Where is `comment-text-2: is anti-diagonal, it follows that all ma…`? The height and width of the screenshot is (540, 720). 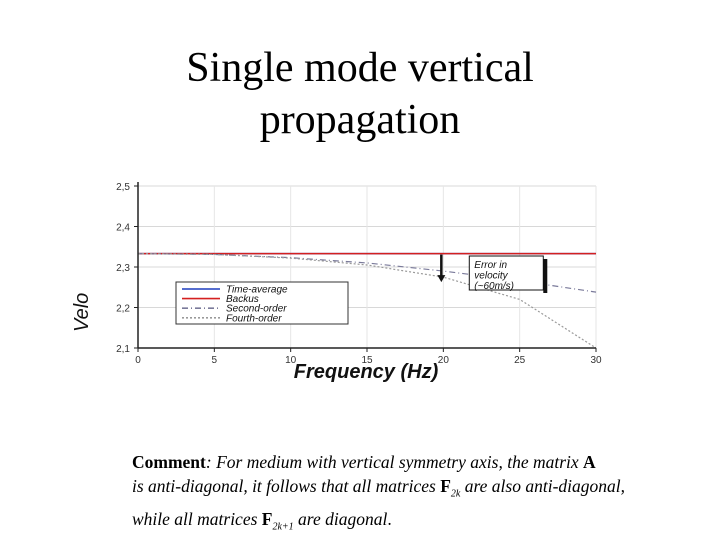
comment-text-2: is anti-diagonal, it follows that all ma… is located at coordinates (286, 486).